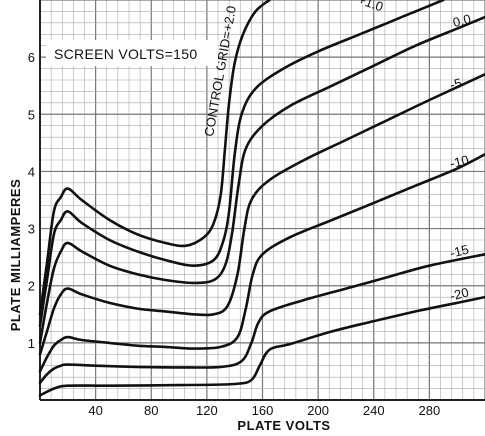 The height and width of the screenshot is (436, 485). I want to click on x-axis-label: PLATE VOLTS, so click(283, 425).